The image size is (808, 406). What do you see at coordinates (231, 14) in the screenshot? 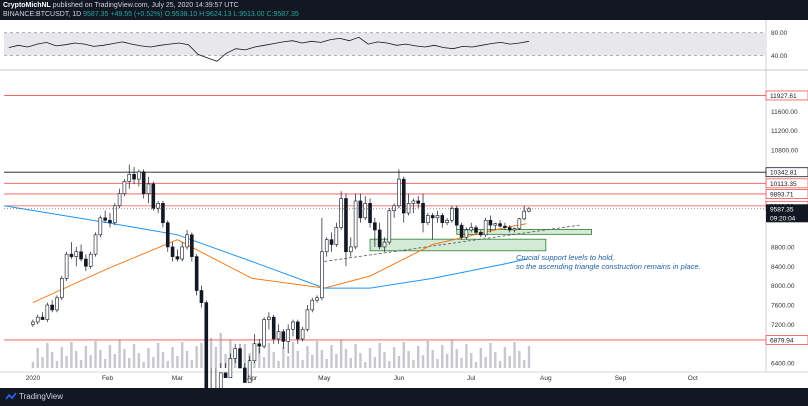
I see `ohlc-values: O:9538.10 H:9624.13 L:9513.00 C:9587.35` at bounding box center [231, 14].